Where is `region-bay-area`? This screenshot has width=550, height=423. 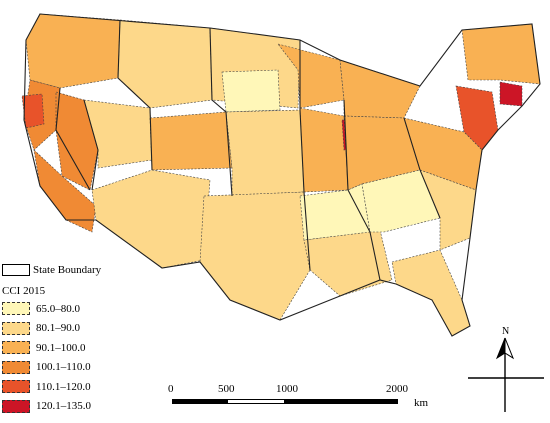 region-bay-area is located at coordinates (33, 111).